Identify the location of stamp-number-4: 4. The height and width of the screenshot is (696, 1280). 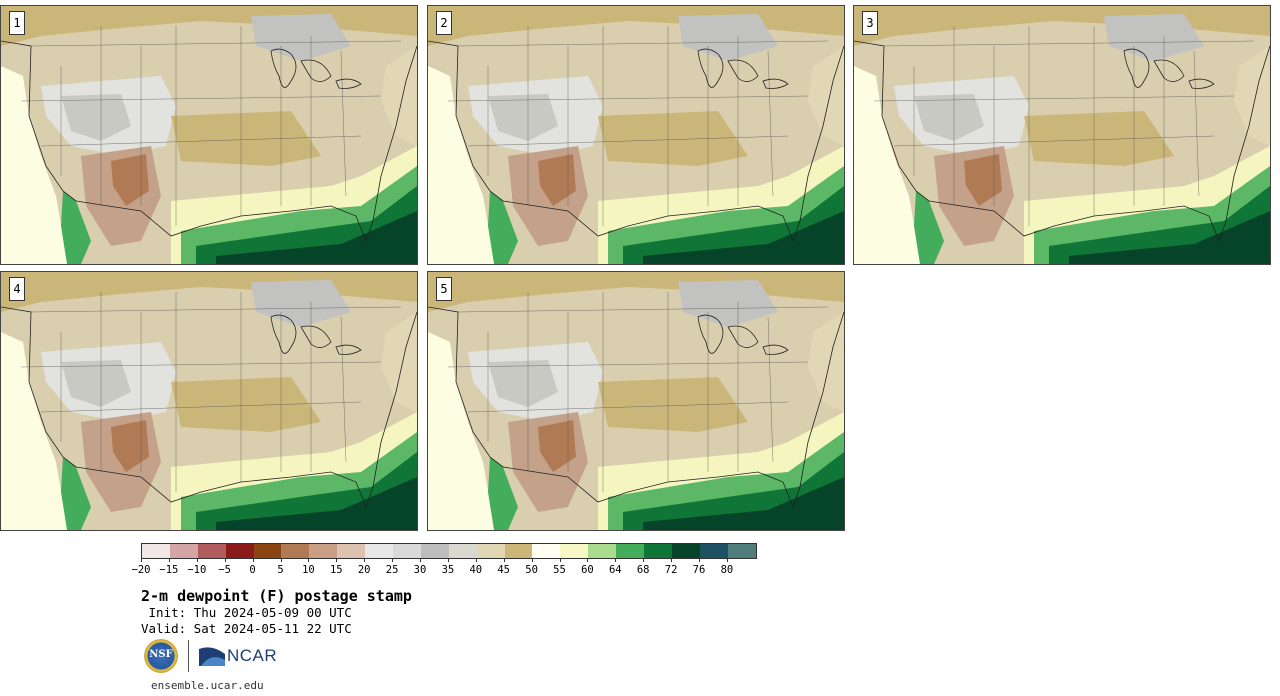
(17, 289).